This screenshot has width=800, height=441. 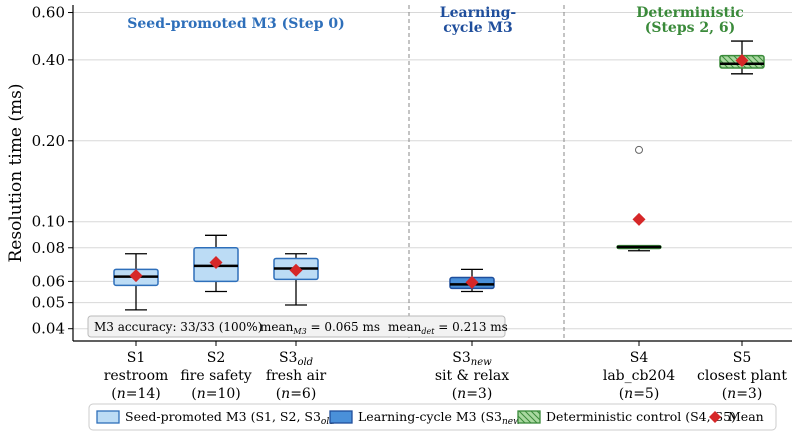 What do you see at coordinates (48, 248) in the screenshot?
I see `y-tick-label: 0.08` at bounding box center [48, 248].